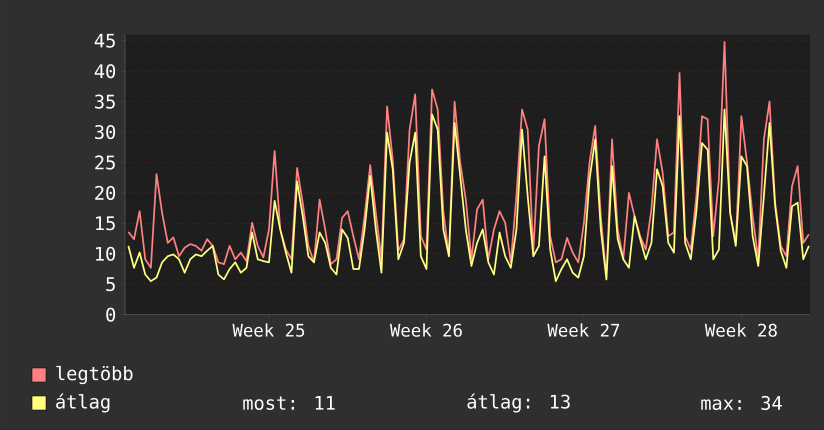 The height and width of the screenshot is (430, 824). Describe the element at coordinates (426, 330) in the screenshot. I see `x-tick-label: Week 26` at that location.